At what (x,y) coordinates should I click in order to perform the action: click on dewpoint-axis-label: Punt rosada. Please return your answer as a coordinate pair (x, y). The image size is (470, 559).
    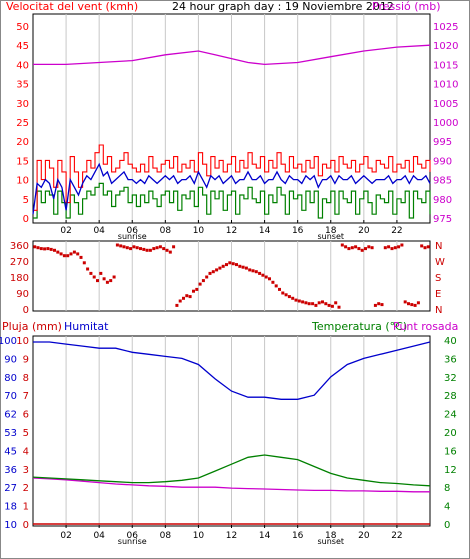
    Looking at the image, I should click on (425, 326).